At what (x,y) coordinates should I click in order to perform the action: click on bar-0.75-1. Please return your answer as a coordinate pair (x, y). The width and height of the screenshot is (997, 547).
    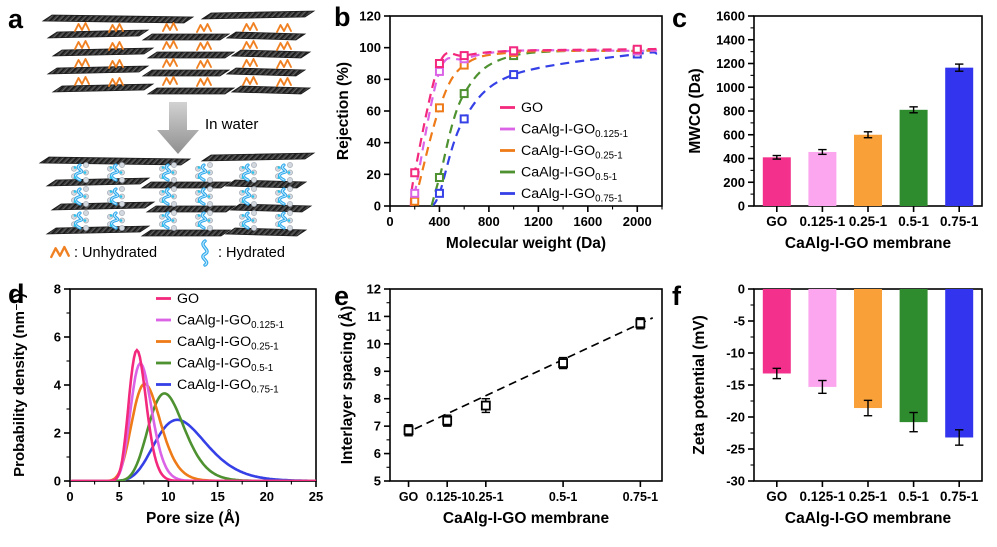
    Looking at the image, I should click on (959, 136).